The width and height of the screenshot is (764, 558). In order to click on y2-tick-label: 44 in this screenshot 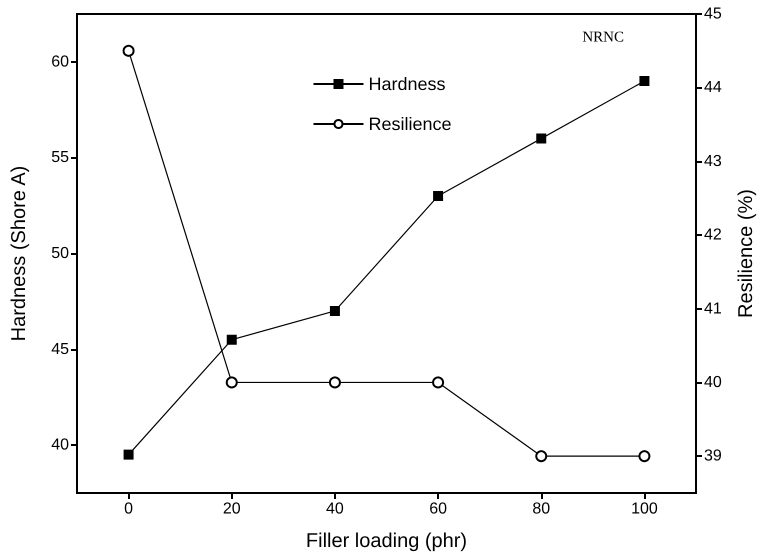, I will do `click(713, 87)`.